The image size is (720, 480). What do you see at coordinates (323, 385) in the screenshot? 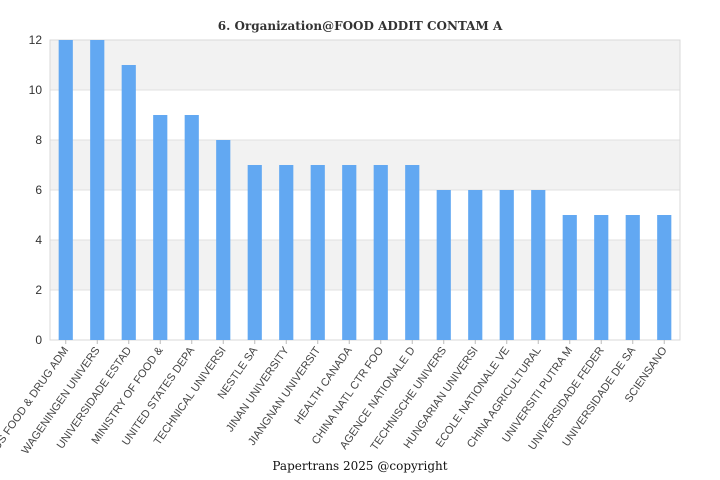
I see `x-tick-label: HEALTH CANADA` at bounding box center [323, 385].